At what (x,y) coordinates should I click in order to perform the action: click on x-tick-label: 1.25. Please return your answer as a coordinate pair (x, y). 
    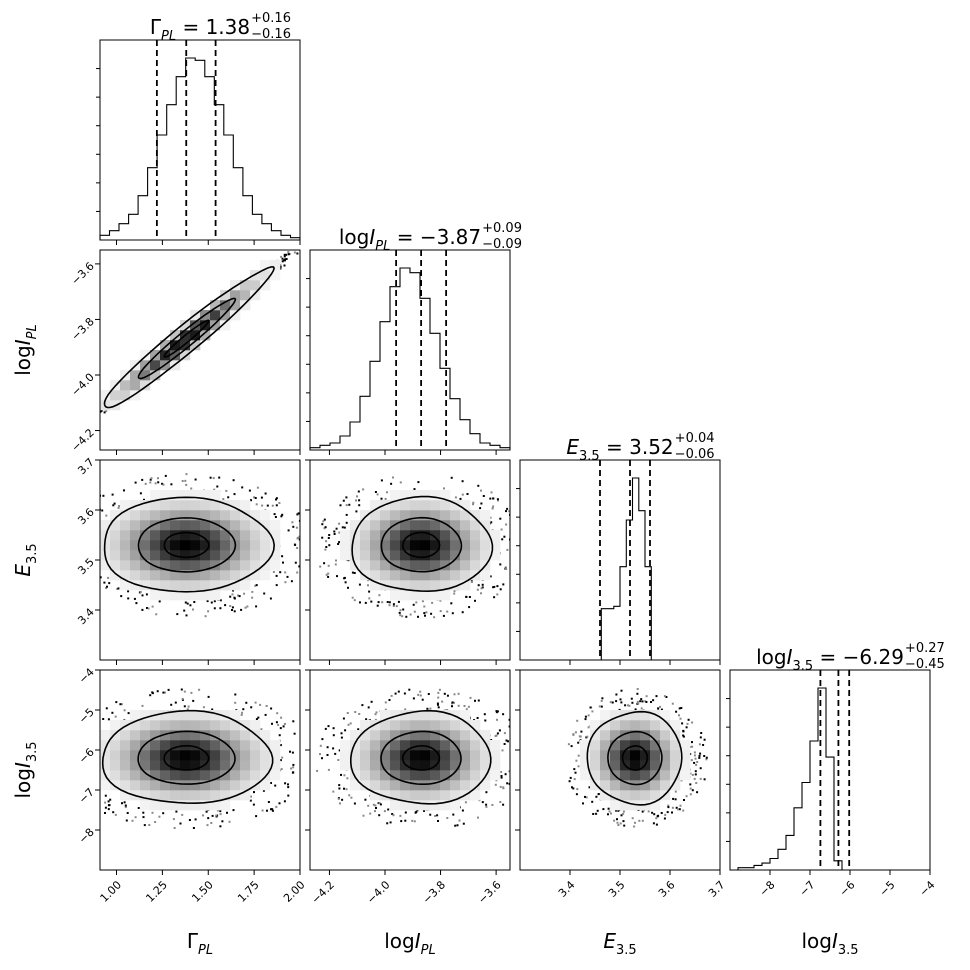
    Looking at the image, I should click on (156, 891).